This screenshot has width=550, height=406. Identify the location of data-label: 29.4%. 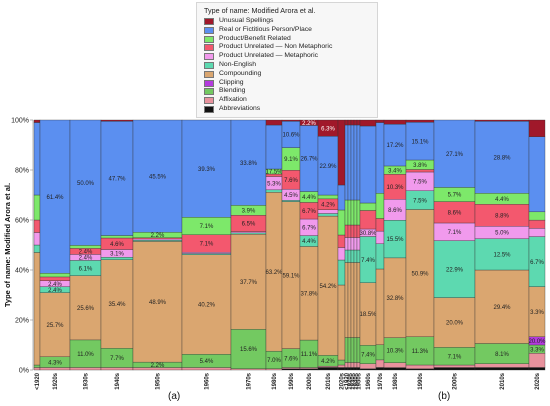
(502, 308).